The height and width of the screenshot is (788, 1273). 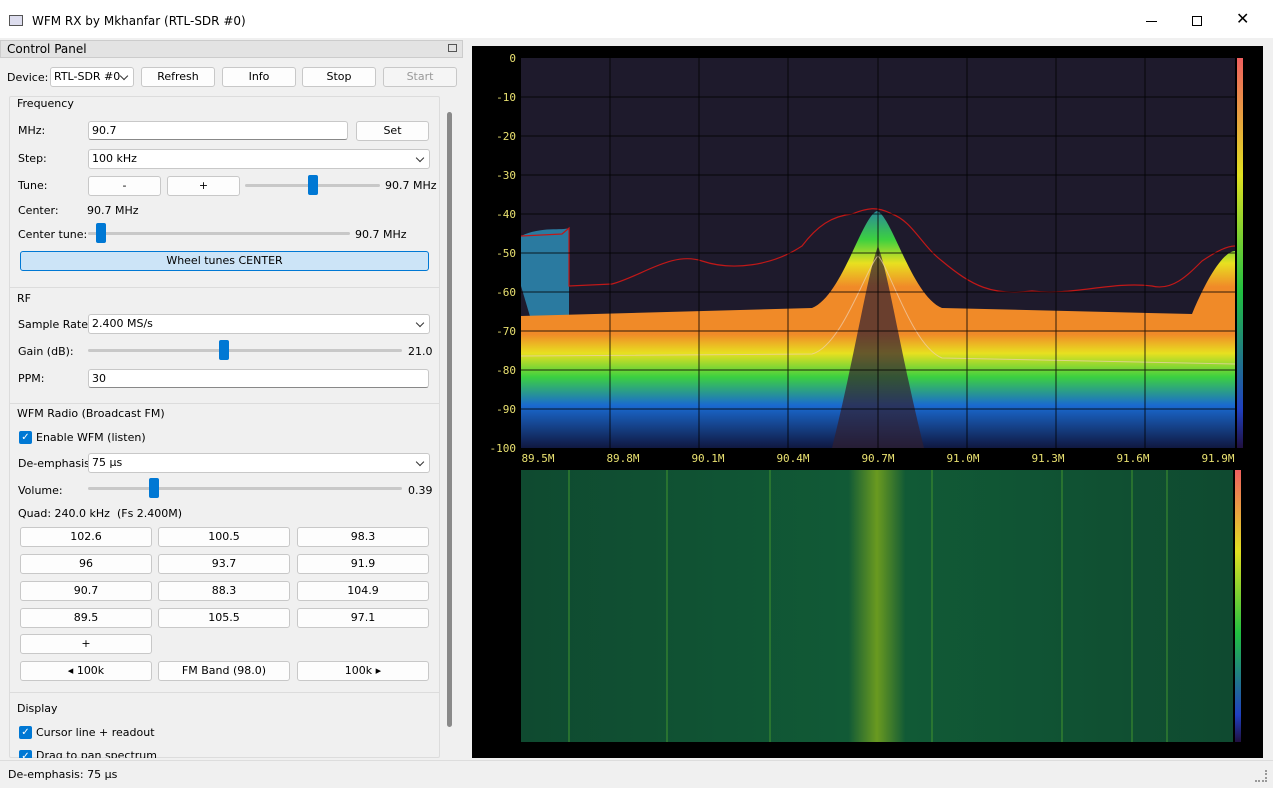 I want to click on gain-slider, so click(x=224, y=350).